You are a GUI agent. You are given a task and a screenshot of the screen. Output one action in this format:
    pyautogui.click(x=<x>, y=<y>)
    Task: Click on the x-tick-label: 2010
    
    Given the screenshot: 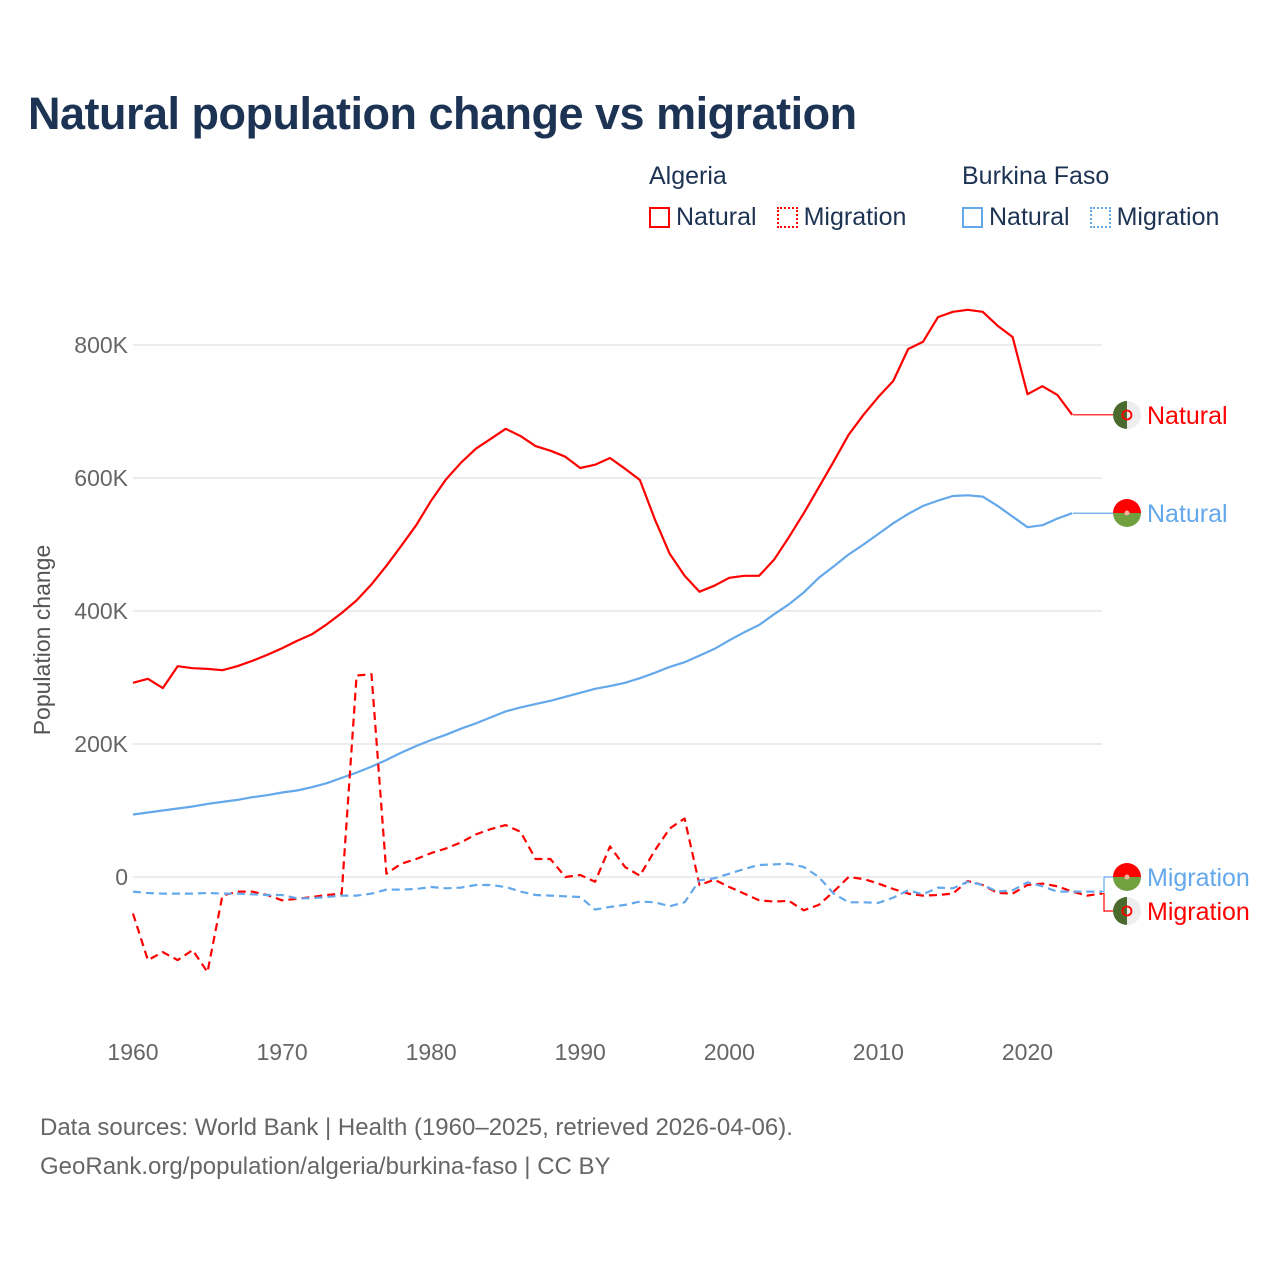 What is the action you would take?
    pyautogui.click(x=878, y=1052)
    